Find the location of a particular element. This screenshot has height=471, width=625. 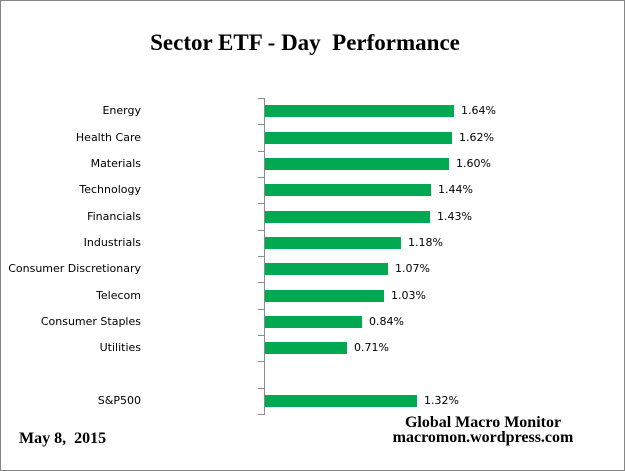

category-label: Health Care is located at coordinates (108, 137).